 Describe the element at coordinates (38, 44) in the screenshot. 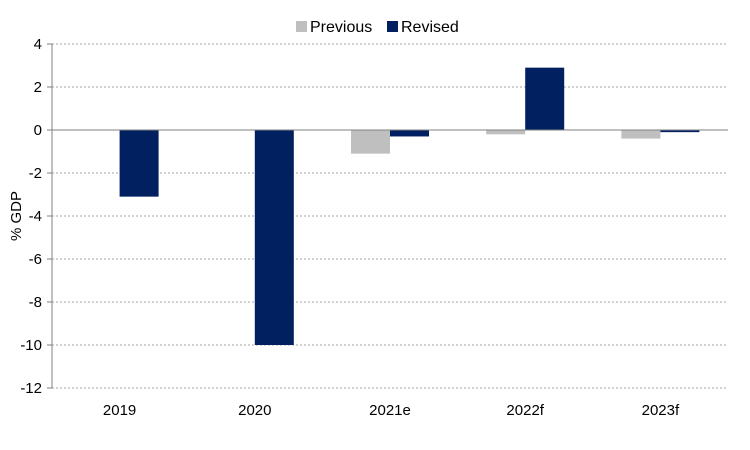

I see `y-tick-label: 4` at that location.